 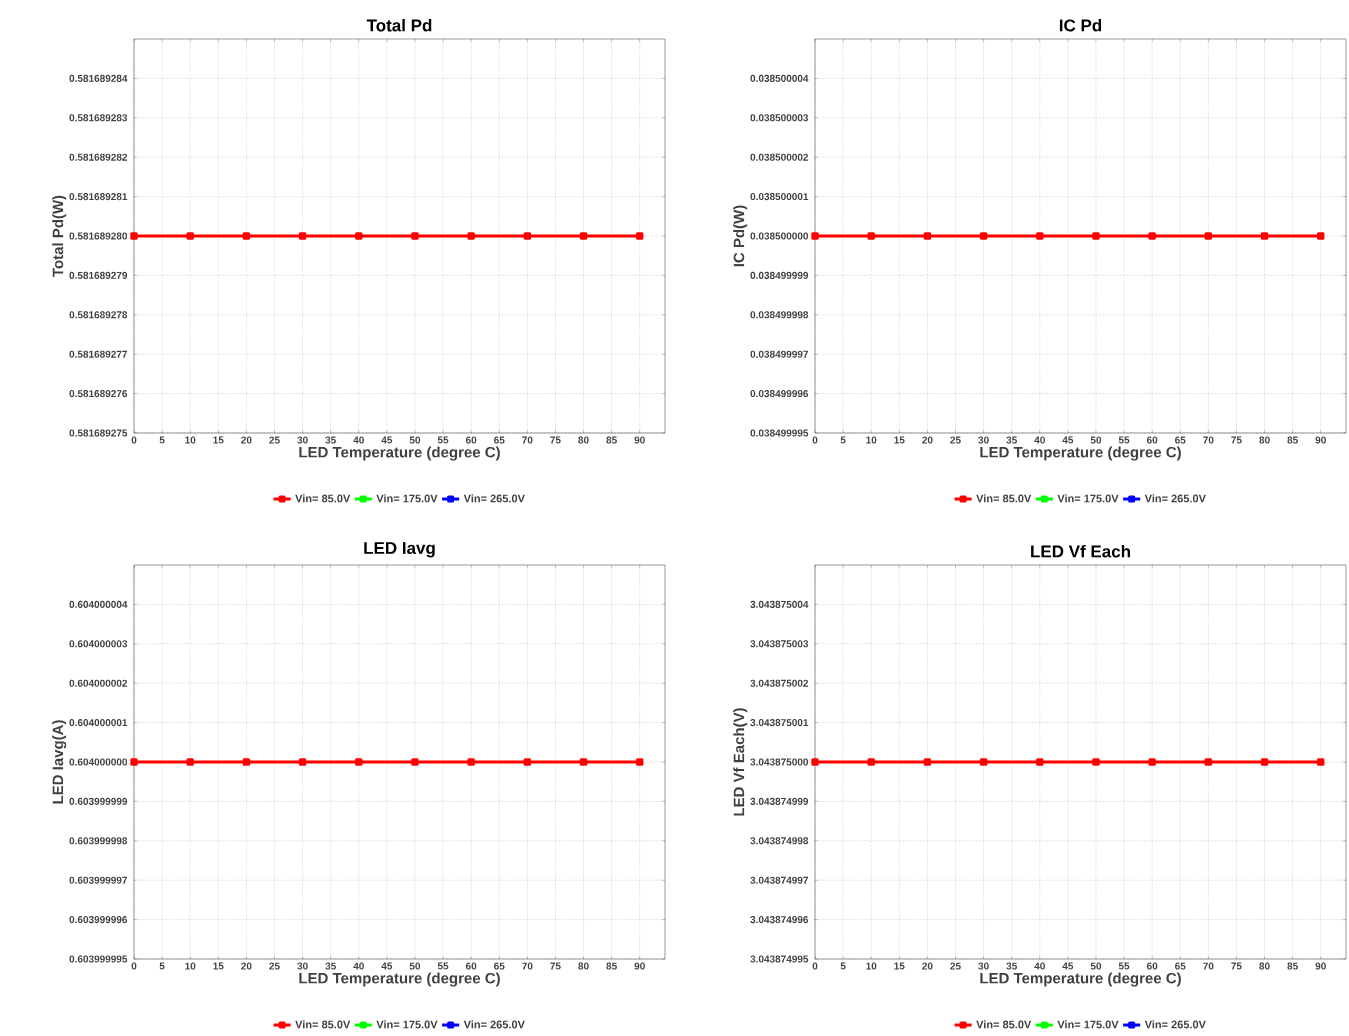 I want to click on y-tick-label: 0.038500000, so click(x=779, y=236).